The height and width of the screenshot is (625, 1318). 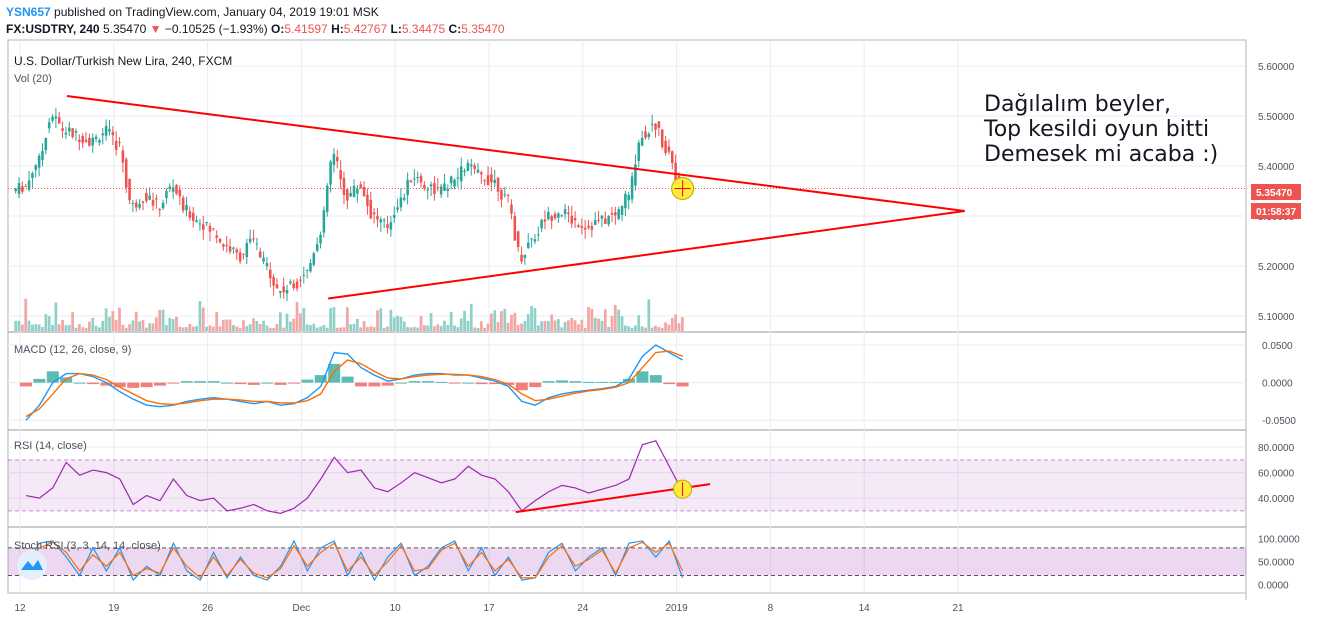 What do you see at coordinates (455, 29) in the screenshot?
I see `close-label: C:` at bounding box center [455, 29].